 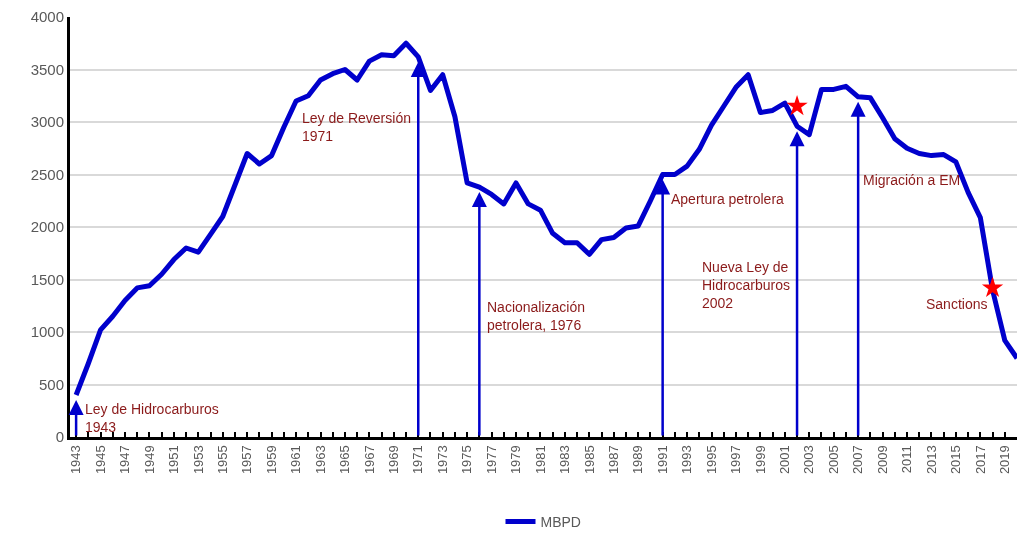 I want to click on x-tick-label: 1953, so click(x=198, y=460).